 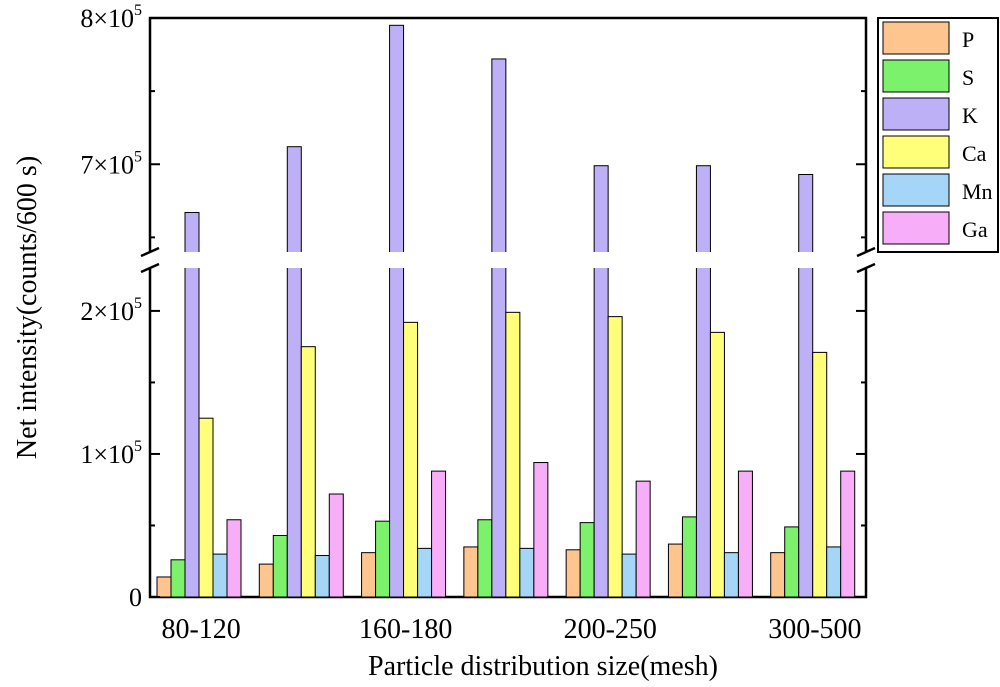 I want to click on legend-swatch-ga, so click(x=916, y=228).